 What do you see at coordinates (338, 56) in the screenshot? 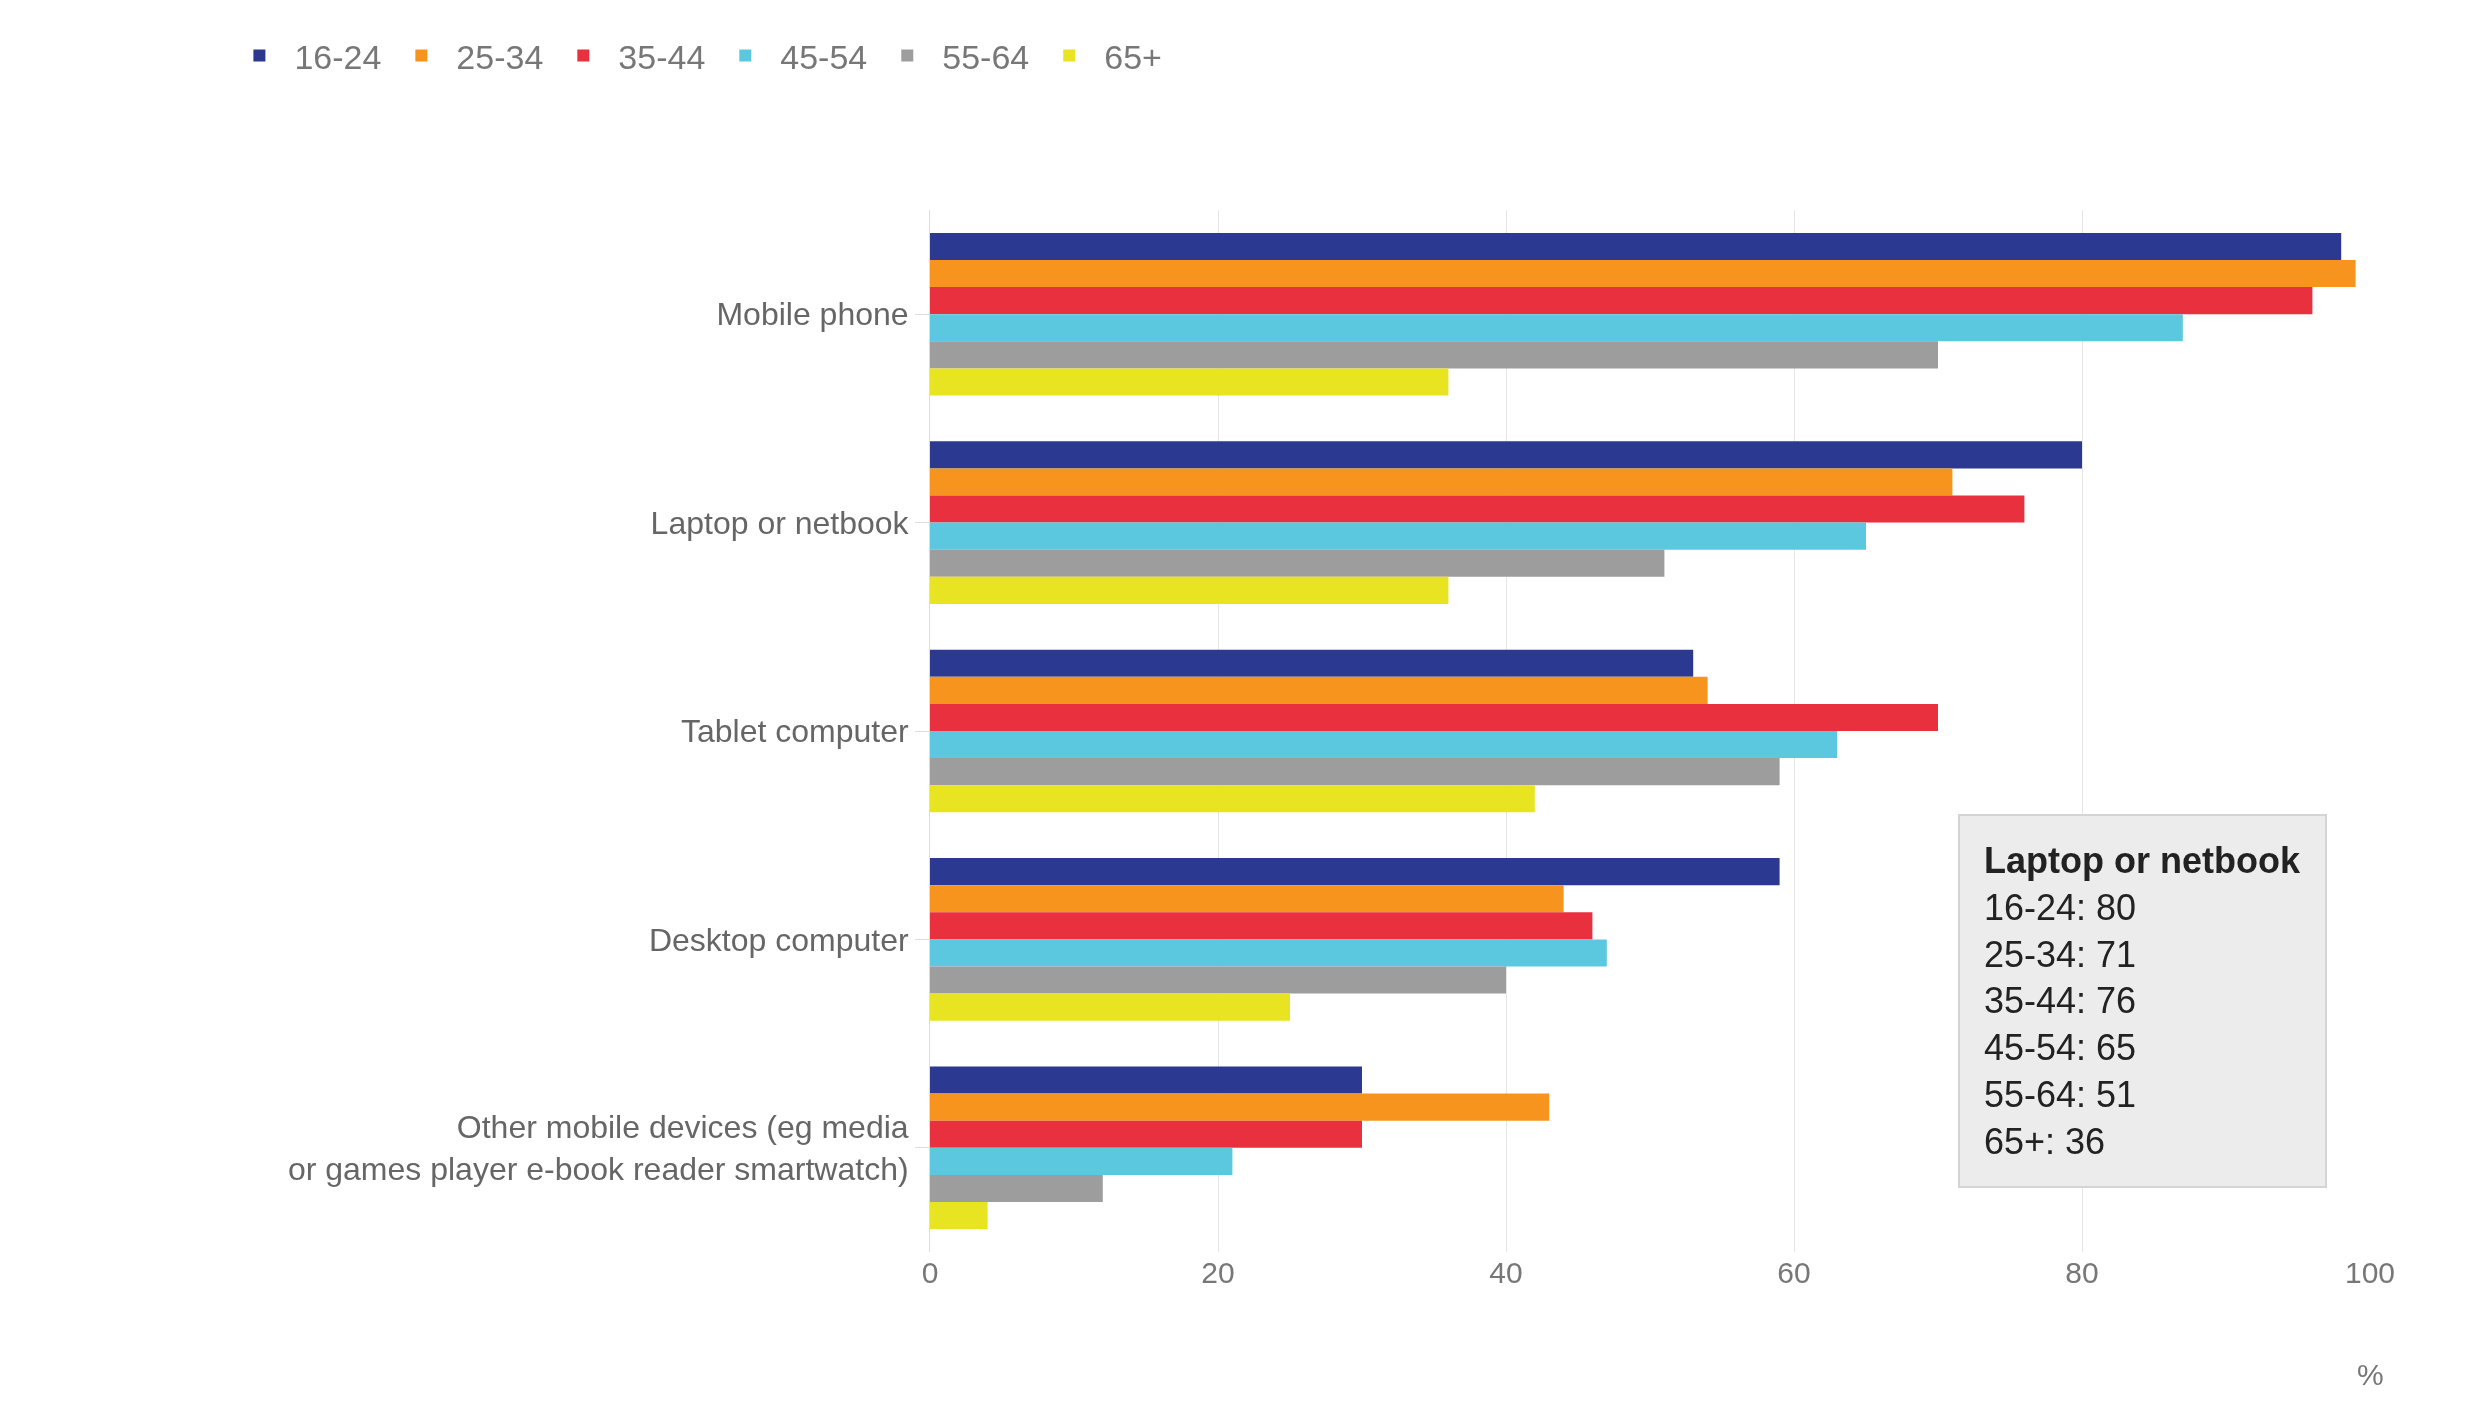
I see `legend-label: 16-24` at bounding box center [338, 56].